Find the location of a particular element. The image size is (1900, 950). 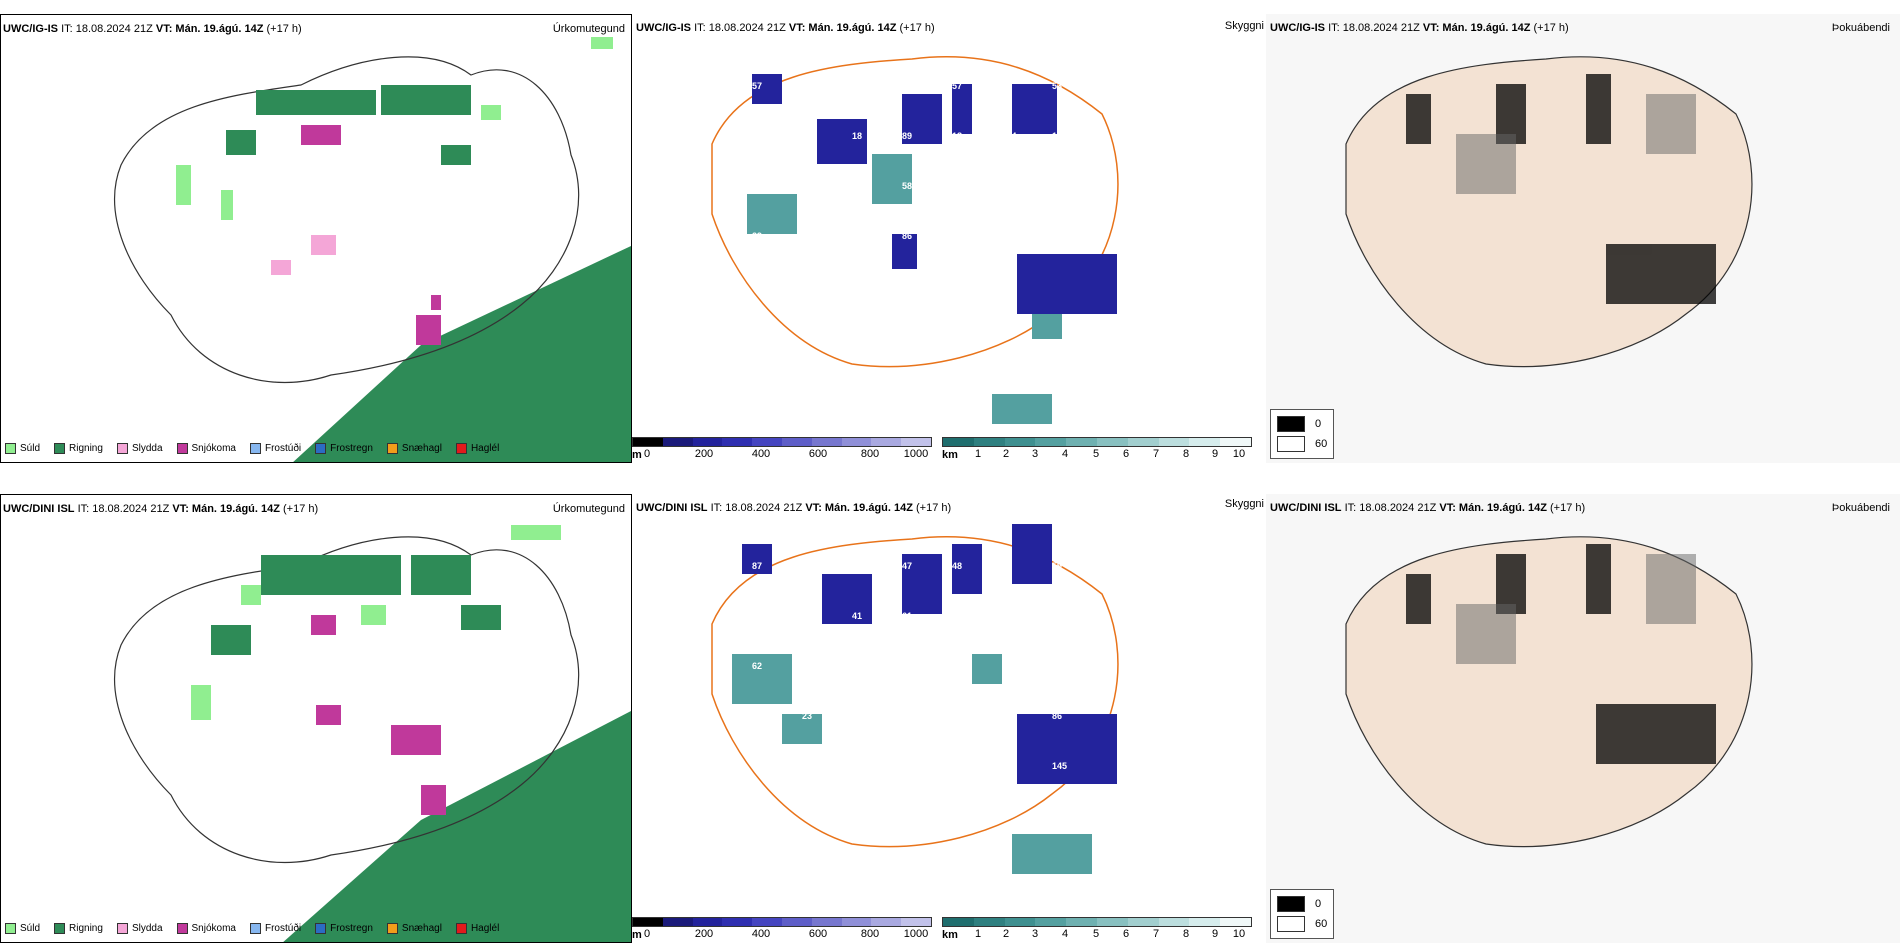

cloud-base-label: 18 is located at coordinates (957, 136).